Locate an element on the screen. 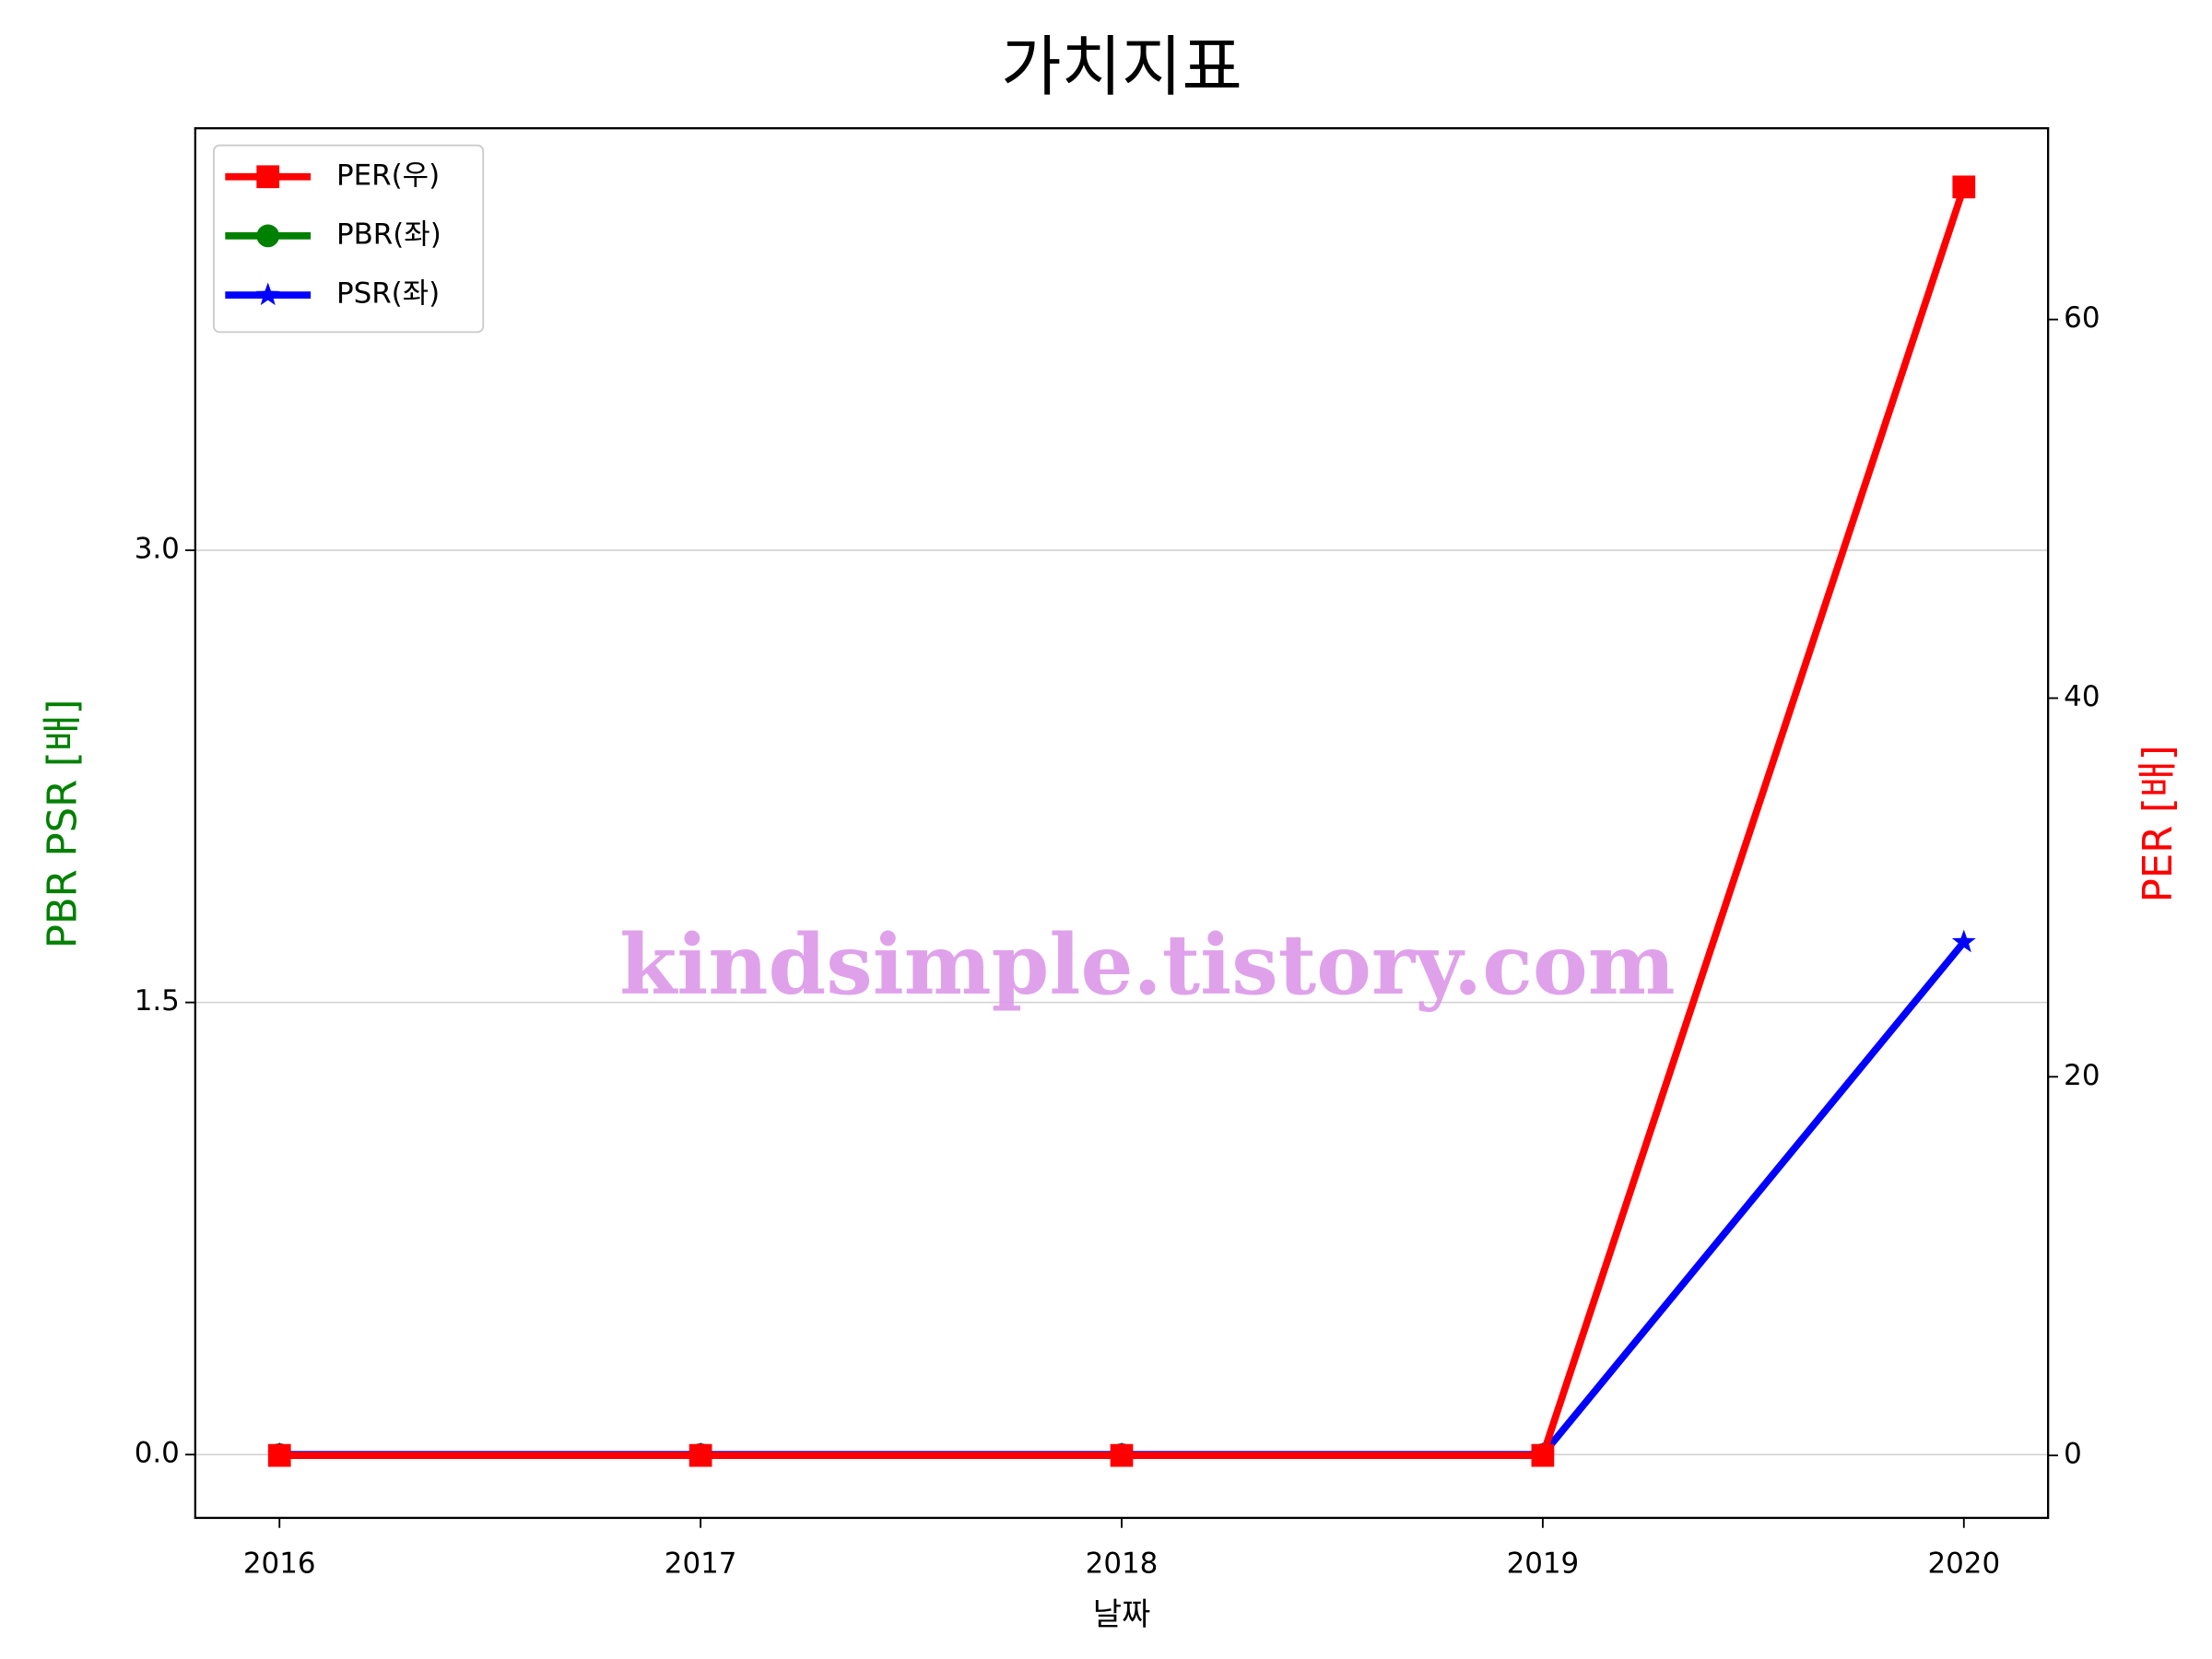 Image resolution: width=2212 pixels, height=1659 pixels. x-axis-label: 날짜 is located at coordinates (1122, 1614).